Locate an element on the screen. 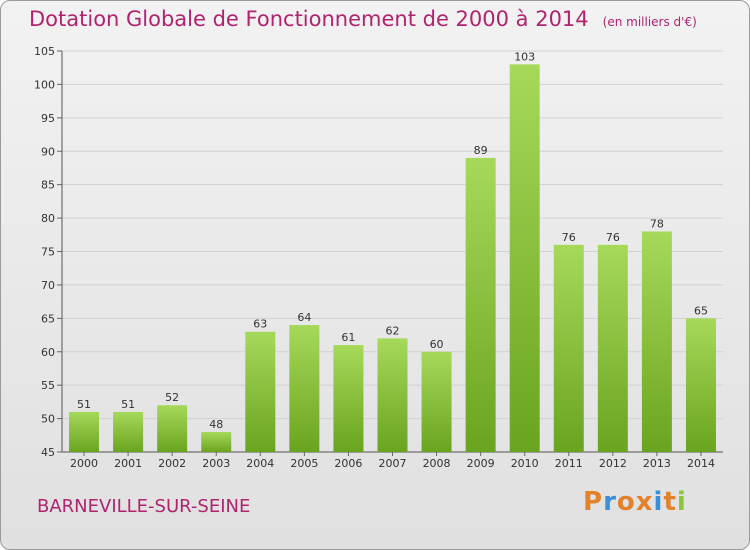  y-tick-label: 85 is located at coordinates (48, 185).